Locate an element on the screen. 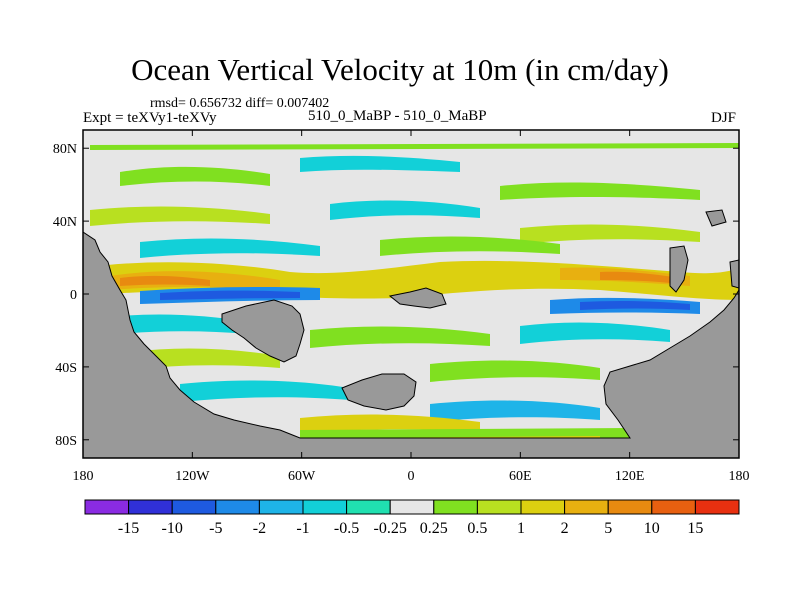 The height and width of the screenshot is (600, 800). colorbar-label: -0.5 is located at coordinates (346, 528).